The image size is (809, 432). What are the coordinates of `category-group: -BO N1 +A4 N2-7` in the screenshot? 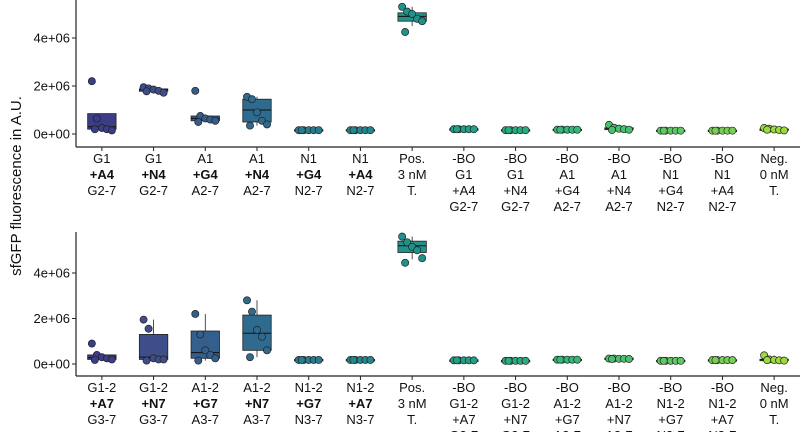 It's located at (722, 170).